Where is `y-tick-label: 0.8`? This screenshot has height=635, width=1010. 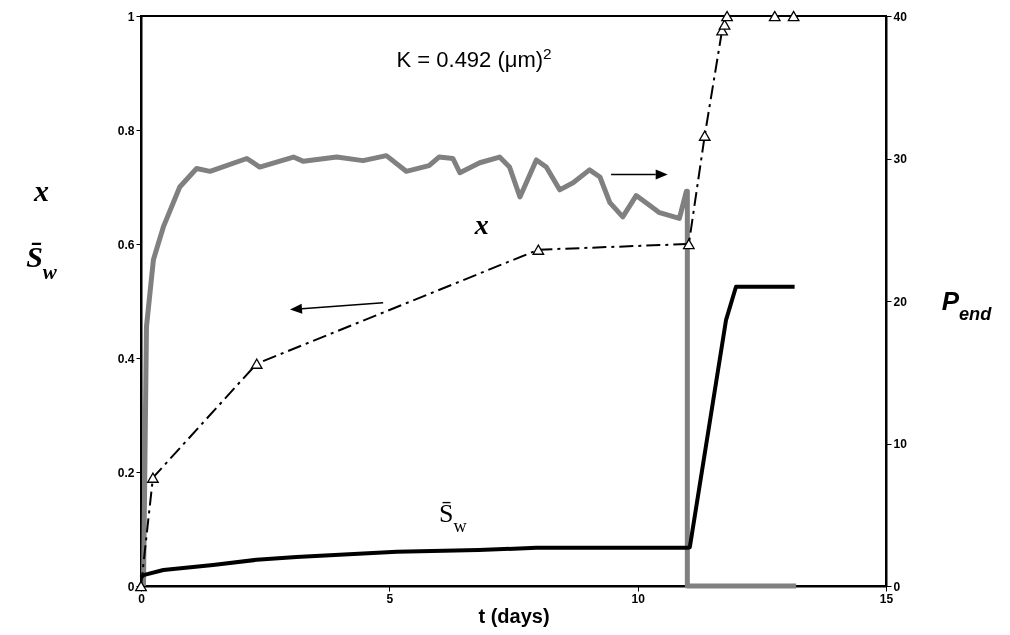 y-tick-label: 0.8 is located at coordinates (126, 130).